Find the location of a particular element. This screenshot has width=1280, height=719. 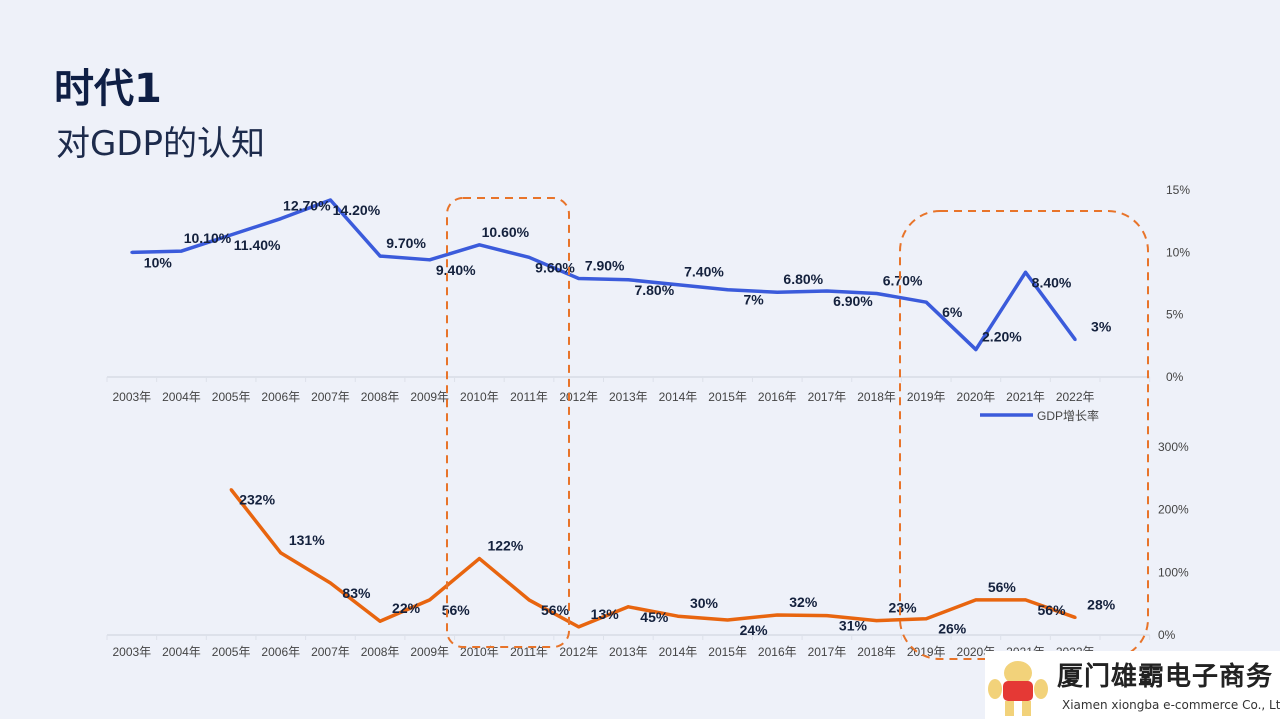

y-tick-label: 200% is located at coordinates (1173, 510).